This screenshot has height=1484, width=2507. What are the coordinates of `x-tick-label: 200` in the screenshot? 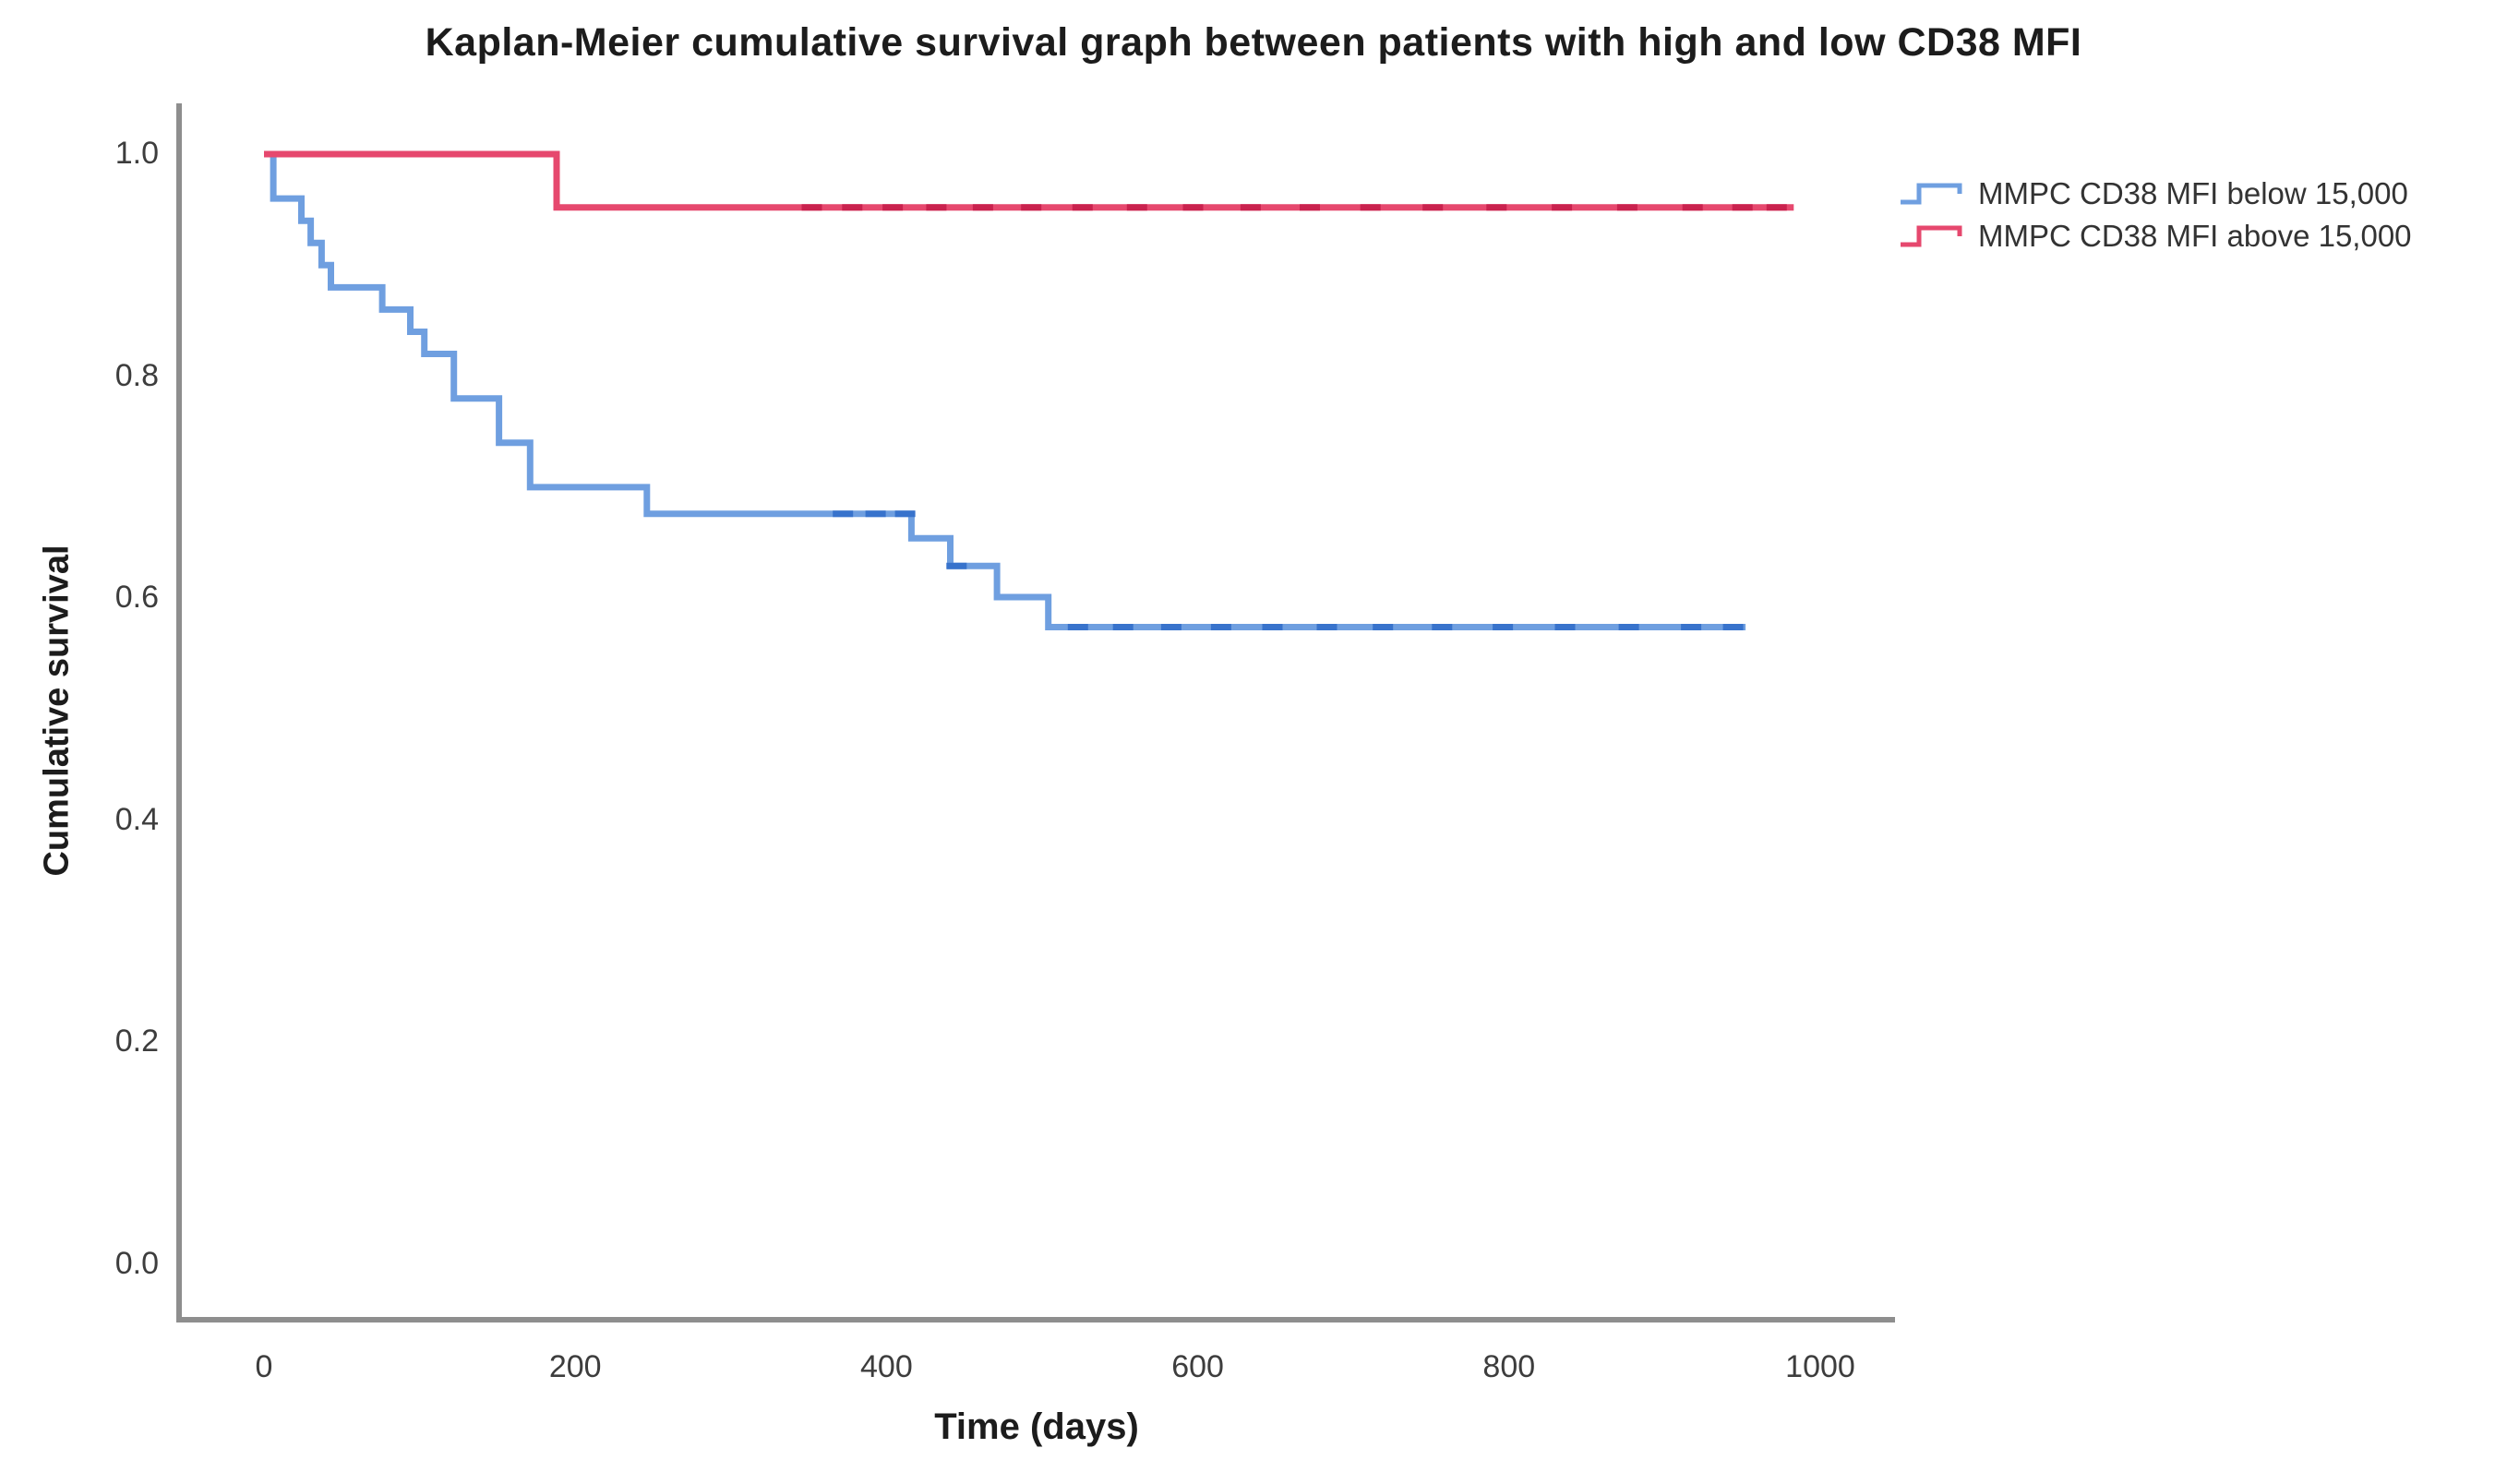 It's located at (575, 1366).